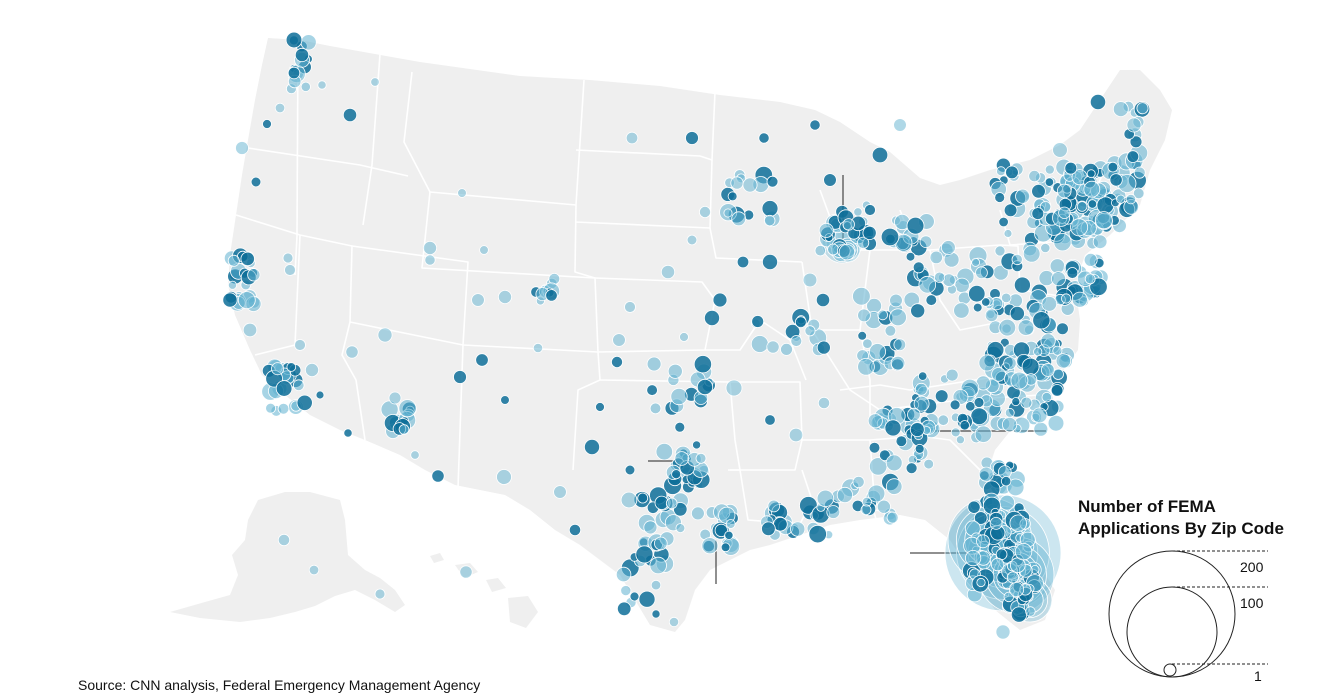 The height and width of the screenshot is (700, 1322). What do you see at coordinates (1170, 670) in the screenshot?
I see `legend-circle-small` at bounding box center [1170, 670].